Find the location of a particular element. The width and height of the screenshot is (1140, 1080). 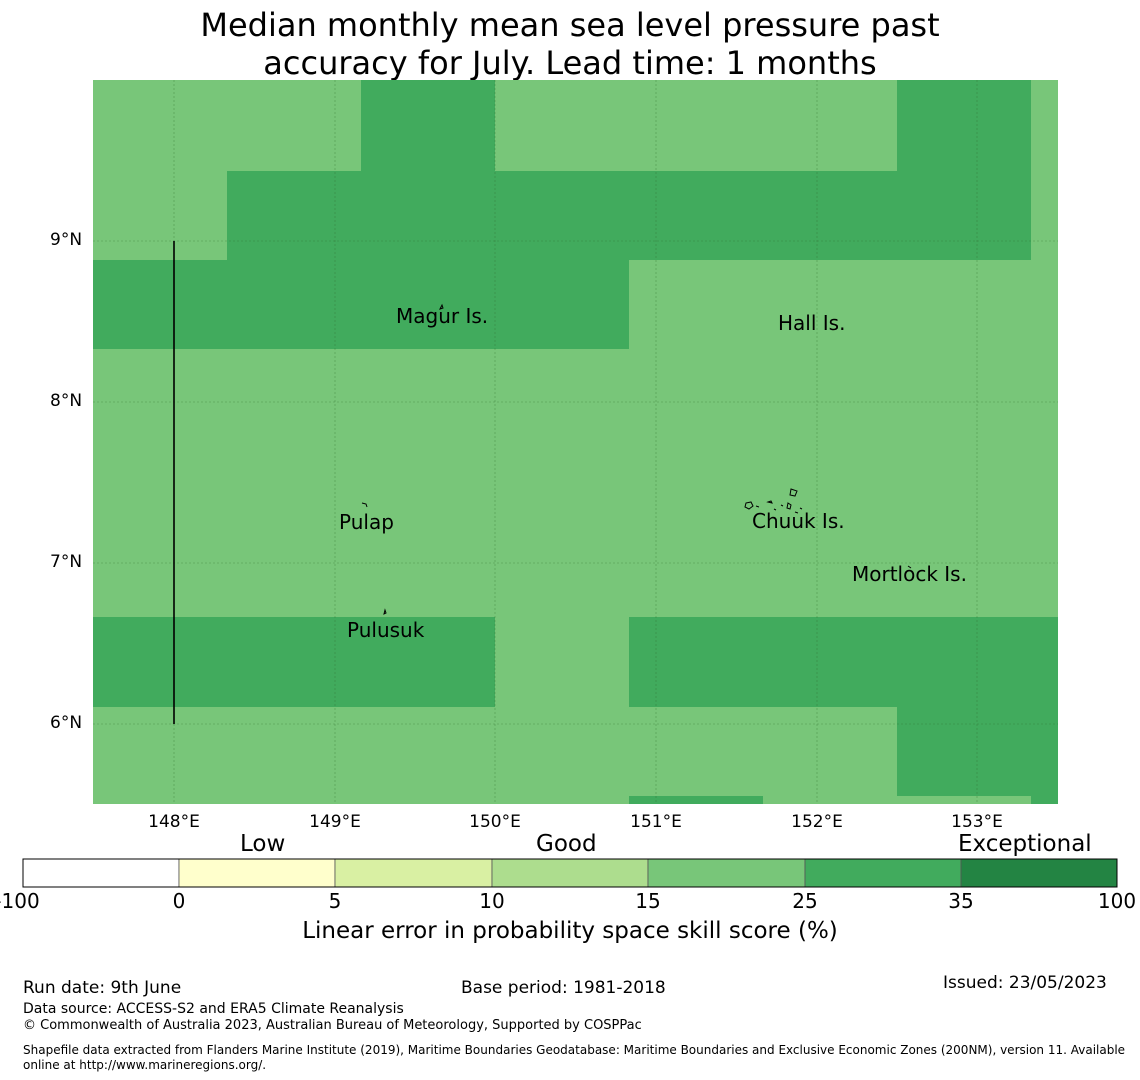

pulusuk-island-shape is located at coordinates (385, 611).